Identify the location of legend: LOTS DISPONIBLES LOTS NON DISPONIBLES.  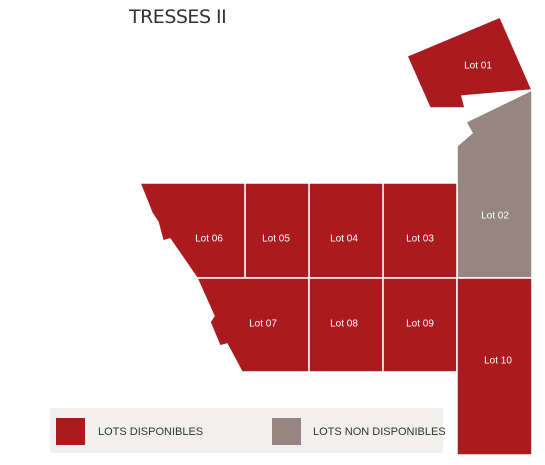
(248, 430).